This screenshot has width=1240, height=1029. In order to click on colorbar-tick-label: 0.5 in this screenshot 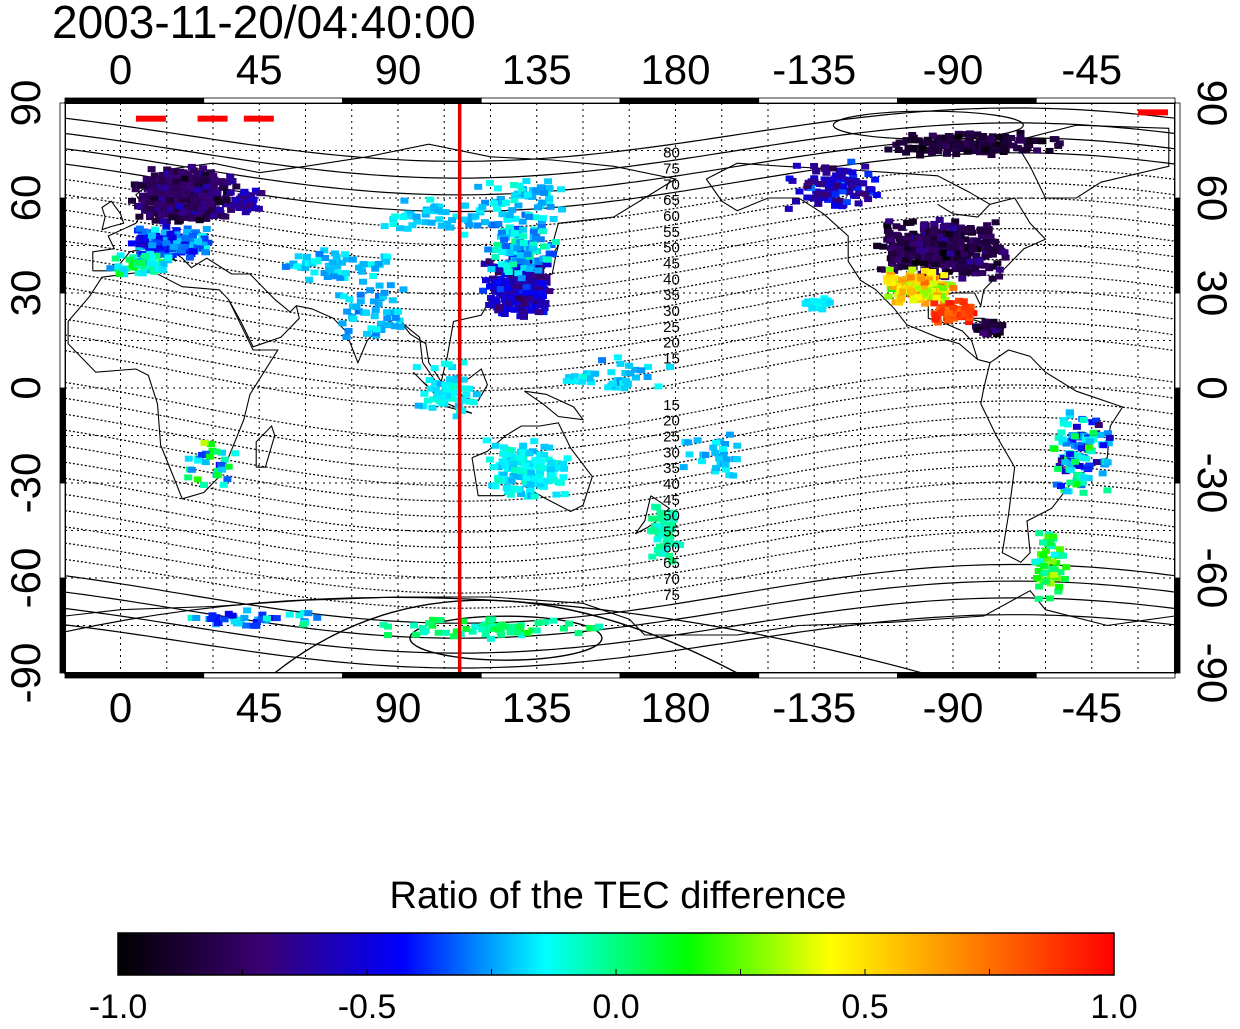, I will do `click(864, 1006)`.